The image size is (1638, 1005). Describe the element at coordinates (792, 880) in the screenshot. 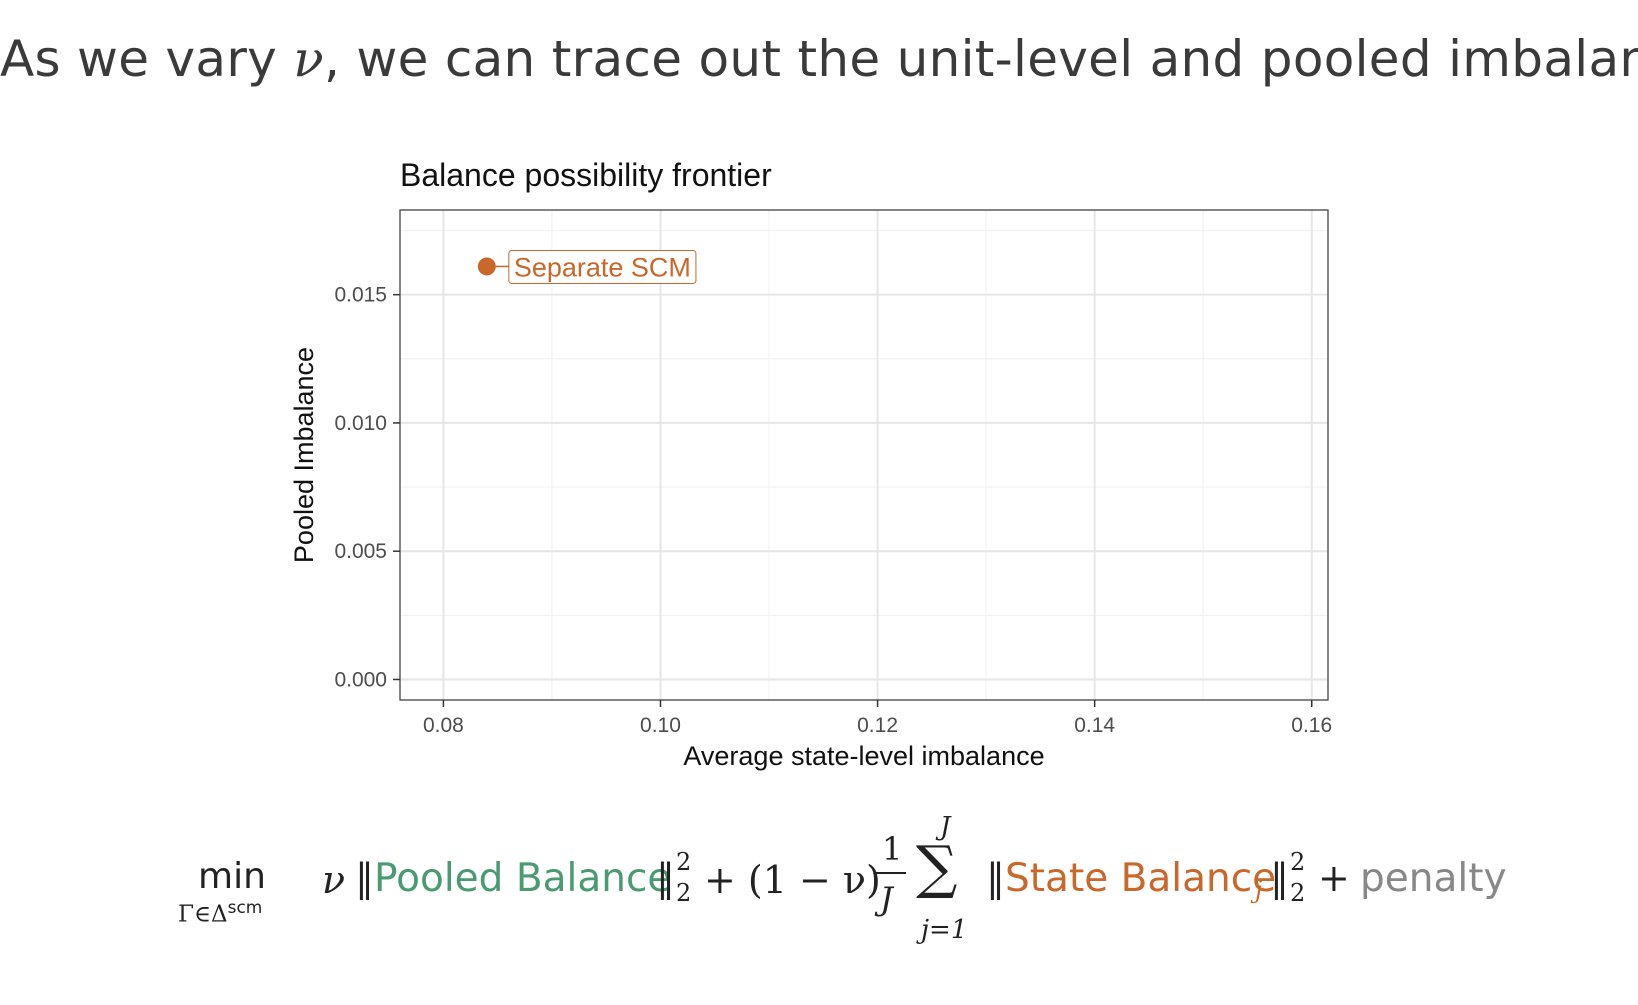

I see `formula-one-minus-nu: + (1 − ν)` at that location.